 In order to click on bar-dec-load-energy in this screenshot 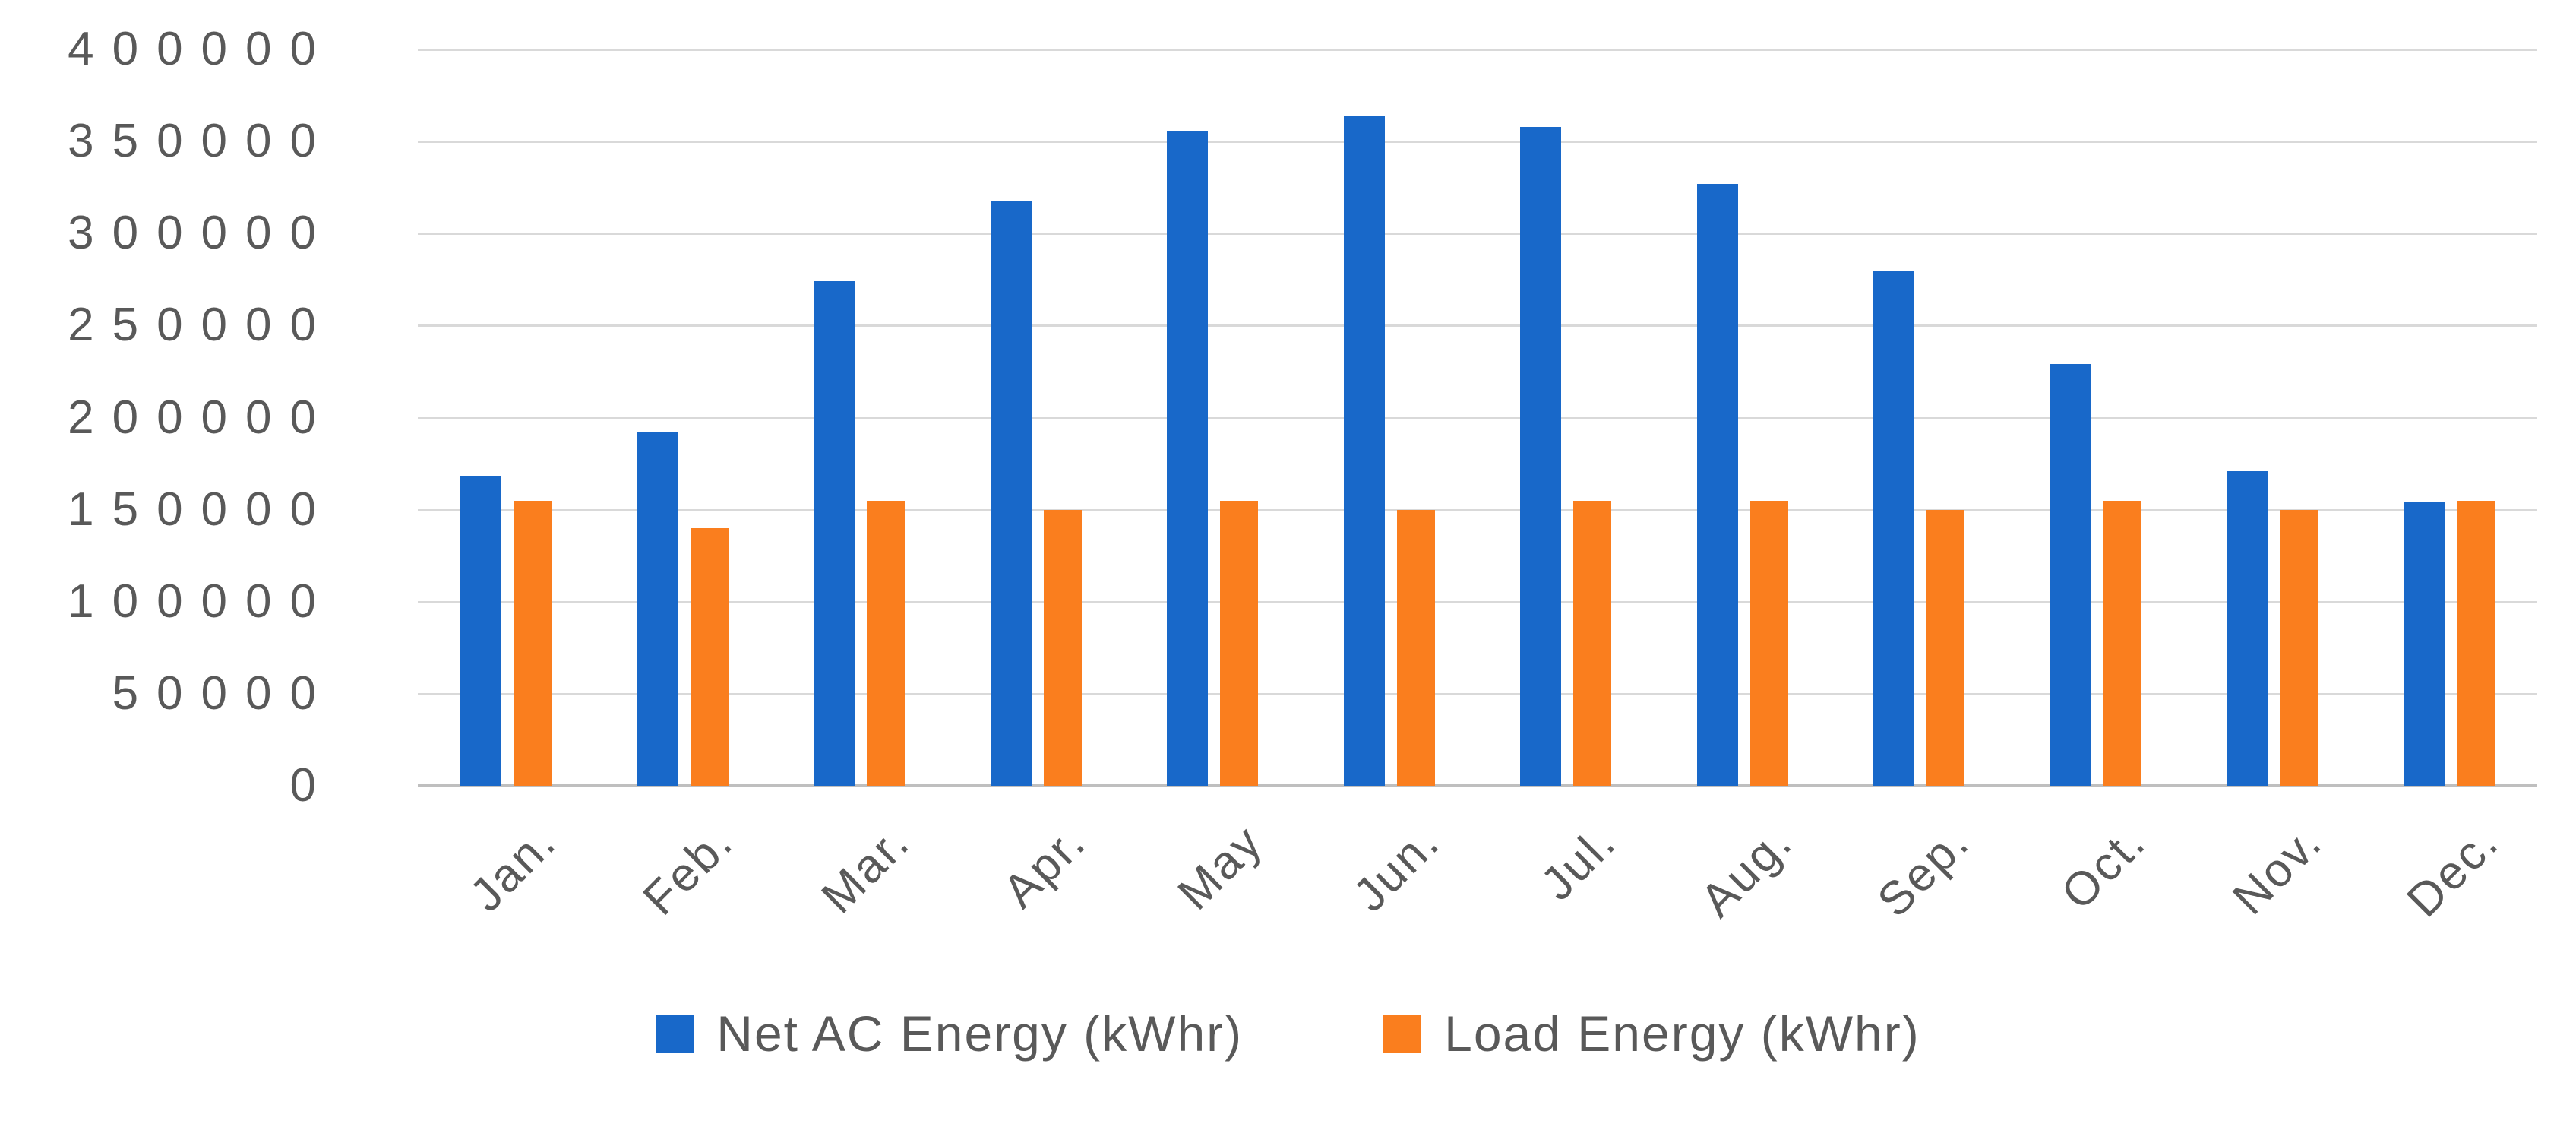, I will do `click(2475, 643)`.